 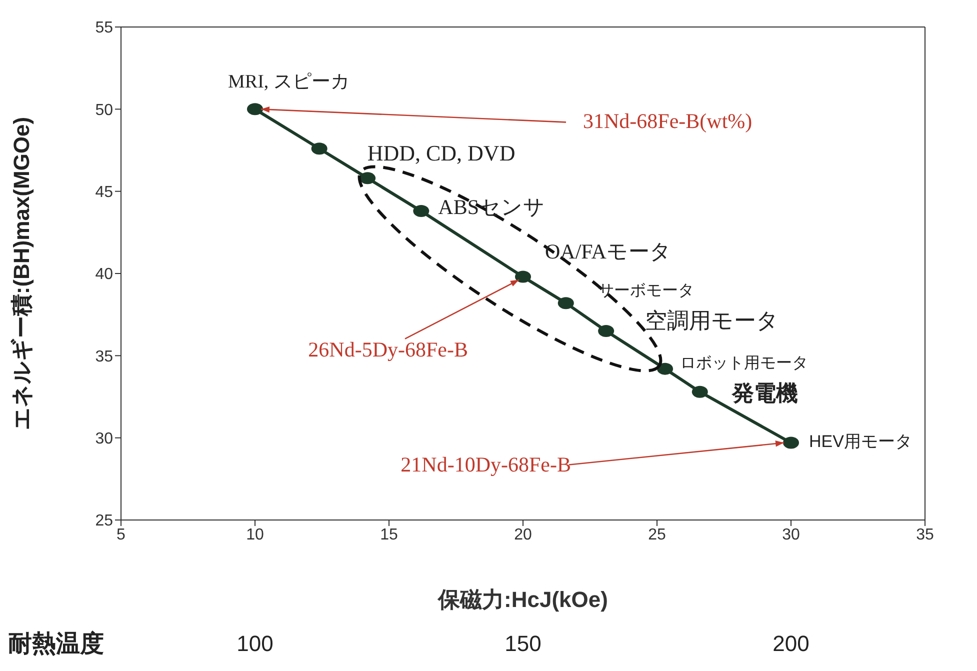 What do you see at coordinates (389, 535) in the screenshot?
I see `x-tick-label: 15` at bounding box center [389, 535].